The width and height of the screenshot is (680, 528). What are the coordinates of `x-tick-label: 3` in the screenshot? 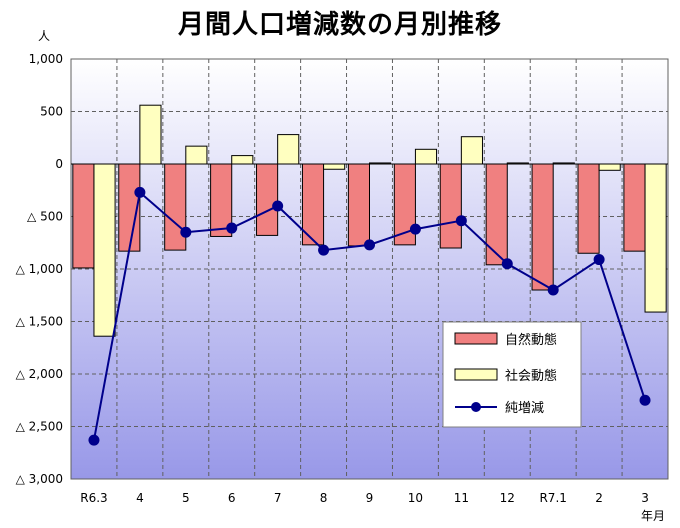 It's located at (645, 498).